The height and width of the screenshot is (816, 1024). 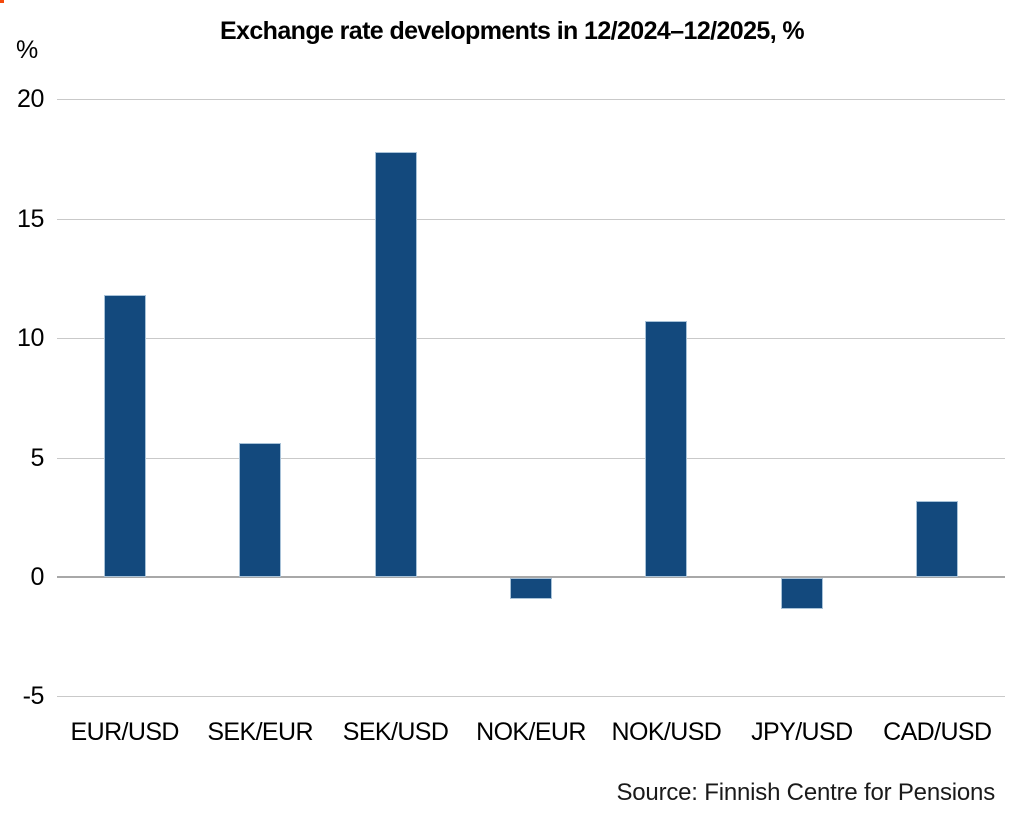 What do you see at coordinates (395, 732) in the screenshot?
I see `category-label-sek-usd: SEK/USD` at bounding box center [395, 732].